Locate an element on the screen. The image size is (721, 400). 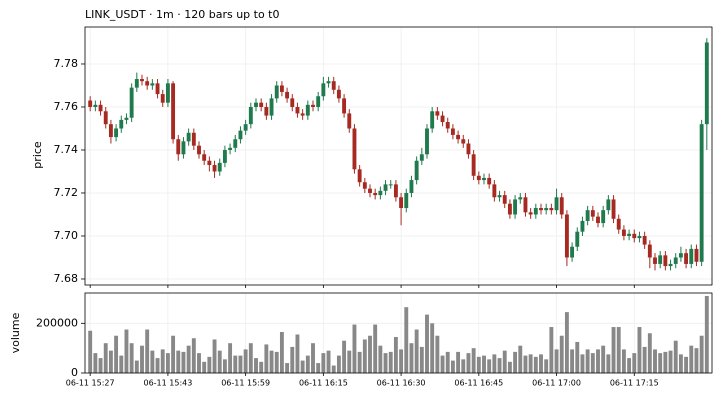
y-tick-label: 7.78 is located at coordinates (66, 63).